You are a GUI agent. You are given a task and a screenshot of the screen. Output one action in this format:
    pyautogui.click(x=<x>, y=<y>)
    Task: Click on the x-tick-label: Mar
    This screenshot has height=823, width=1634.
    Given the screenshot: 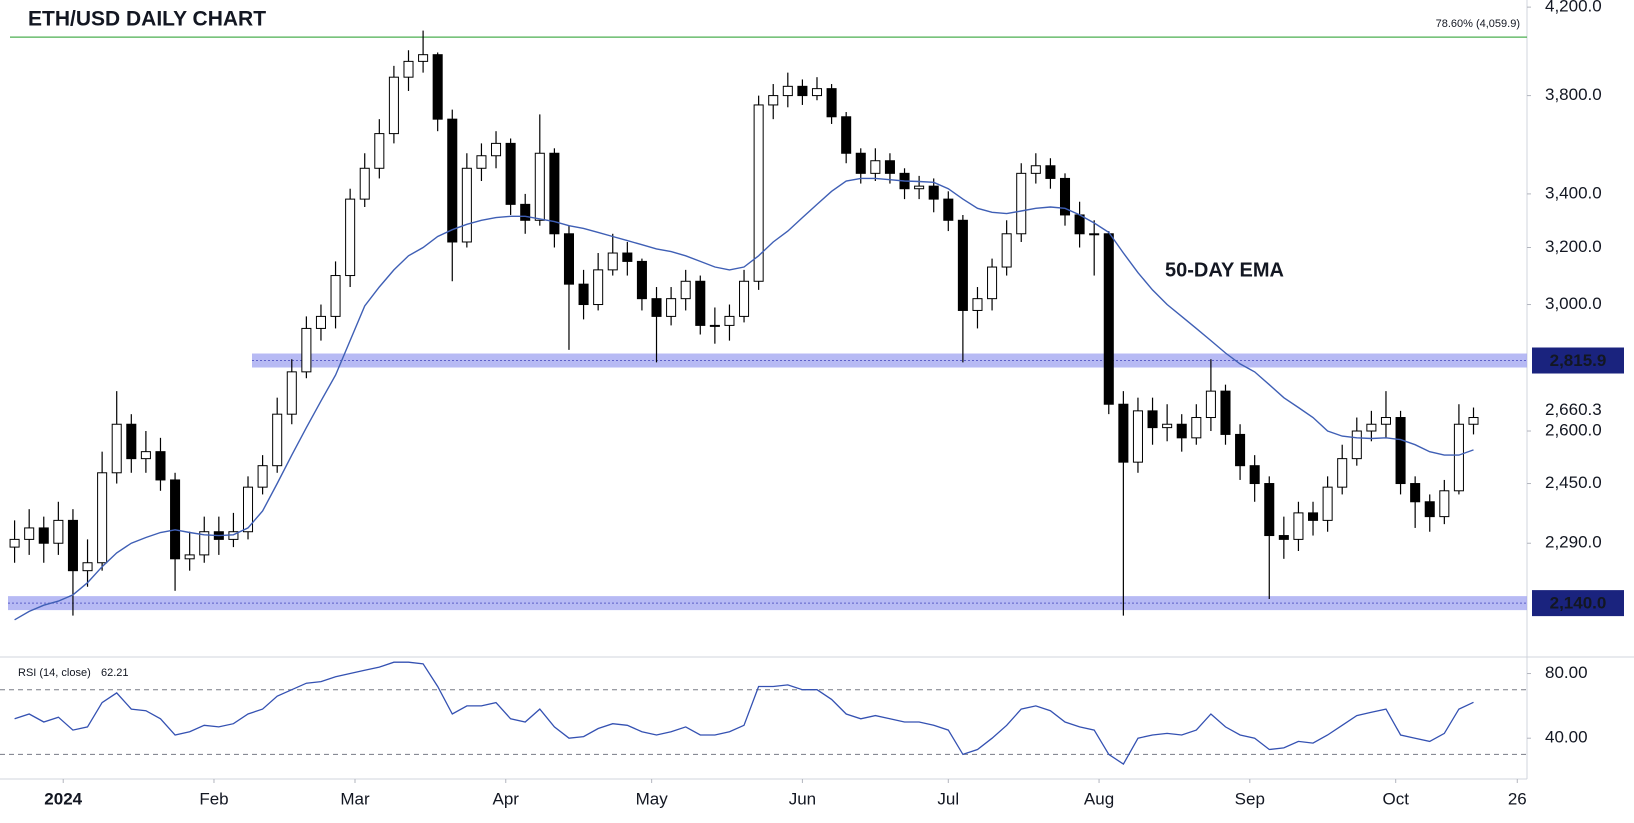 What is the action you would take?
    pyautogui.click(x=355, y=798)
    